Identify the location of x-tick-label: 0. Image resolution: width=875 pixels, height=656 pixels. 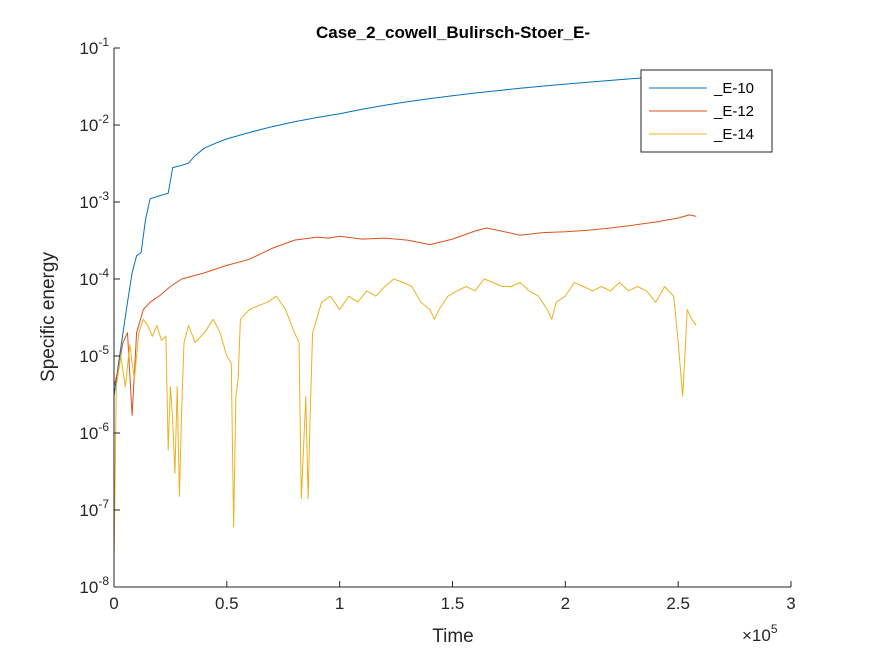
(113, 603).